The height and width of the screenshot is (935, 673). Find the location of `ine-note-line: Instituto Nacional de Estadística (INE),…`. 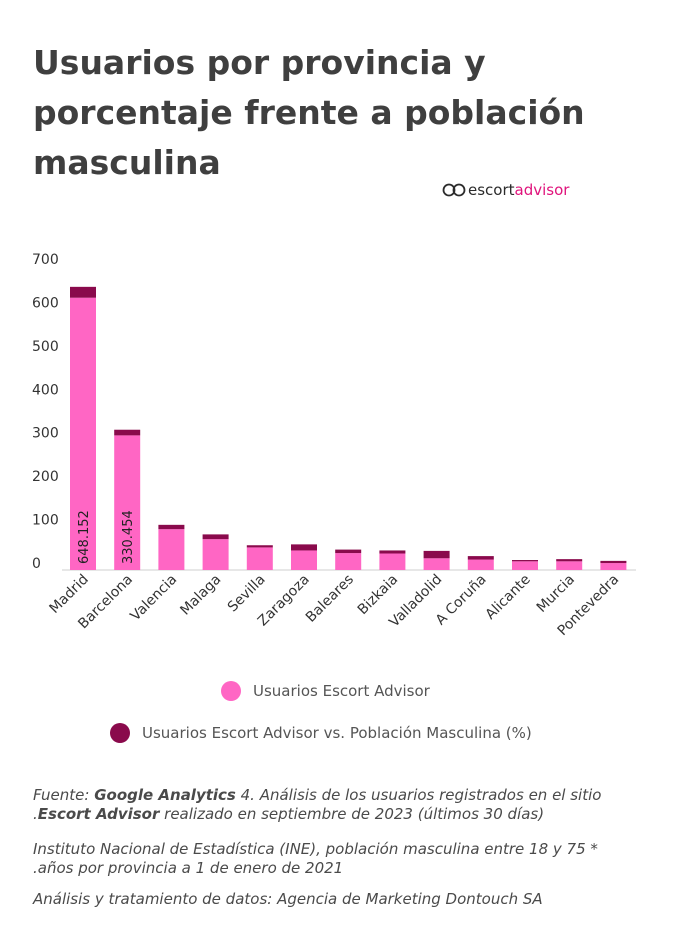

ine-note-line: Instituto Nacional de Estadística (INE),… is located at coordinates (315, 849).